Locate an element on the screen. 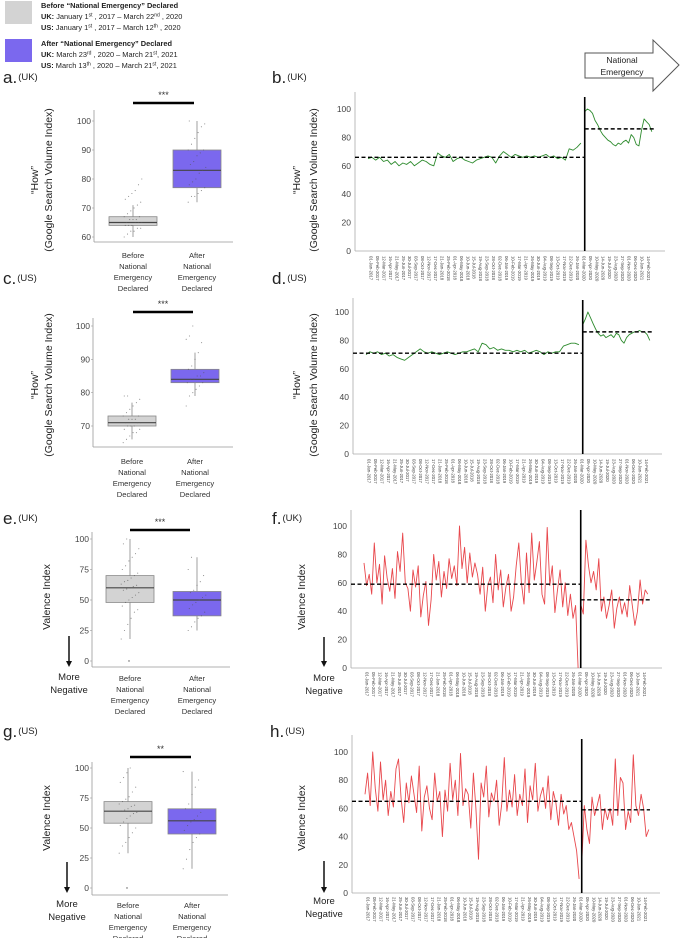  legend-after-uk-label: UK: is located at coordinates (47, 54).